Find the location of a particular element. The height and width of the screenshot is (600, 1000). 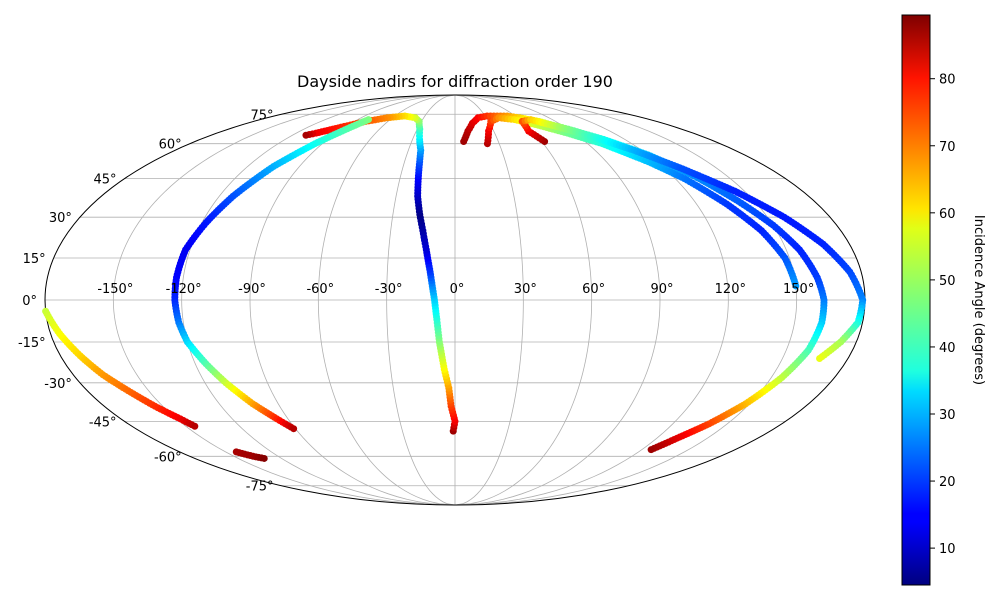

latitude-tick-label: 30° is located at coordinates (60, 218).